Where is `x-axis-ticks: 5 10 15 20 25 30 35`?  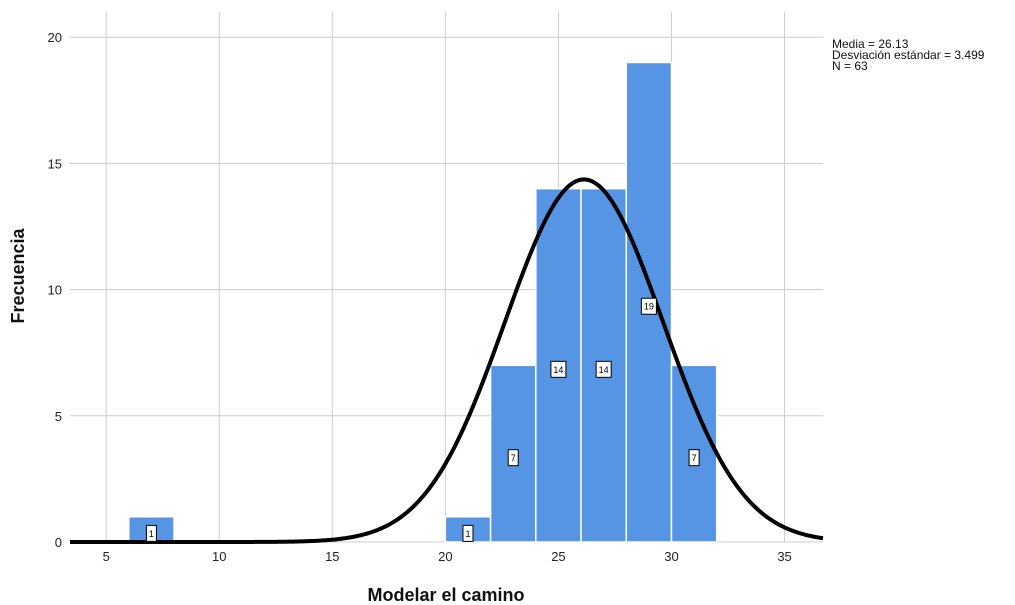
x-axis-ticks: 5 10 15 20 25 30 35 is located at coordinates (447, 556).